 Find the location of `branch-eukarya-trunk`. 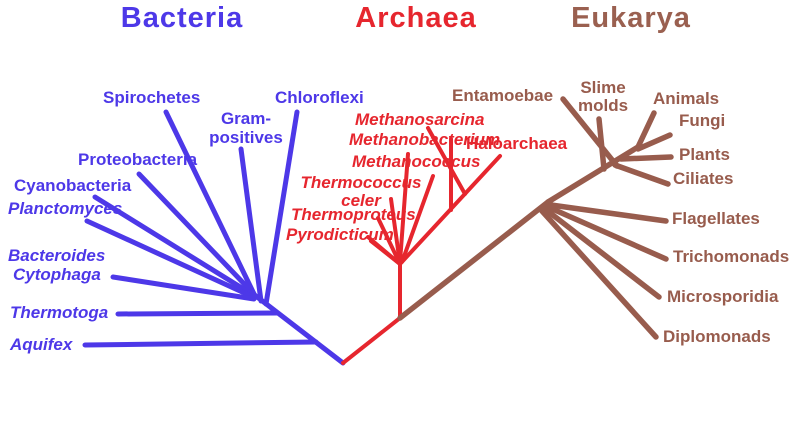

branch-eukarya-trunk is located at coordinates (474, 260).